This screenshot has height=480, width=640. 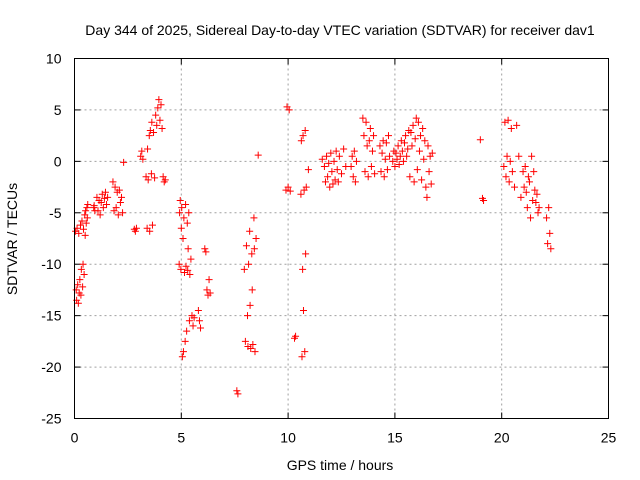 I want to click on y-tick-label: 10, so click(x=54, y=59).